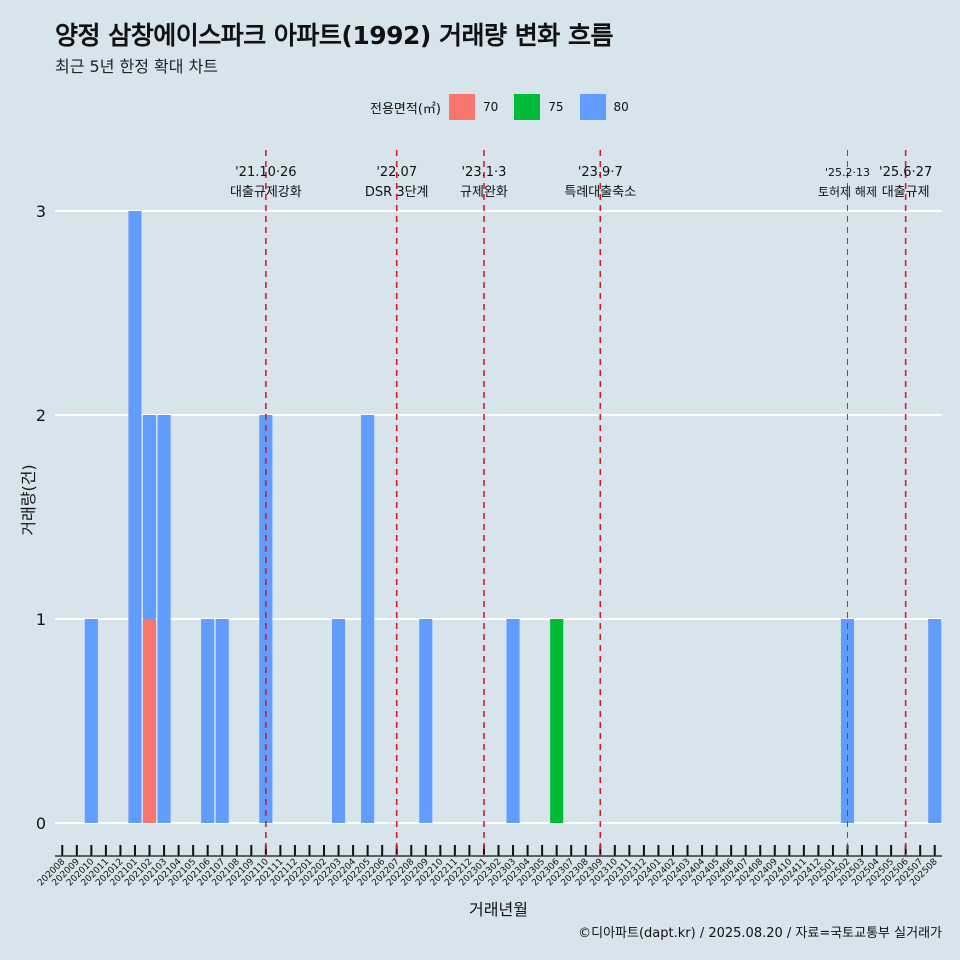  What do you see at coordinates (396, 172) in the screenshot?
I see `annotation-date: '22.07` at bounding box center [396, 172].